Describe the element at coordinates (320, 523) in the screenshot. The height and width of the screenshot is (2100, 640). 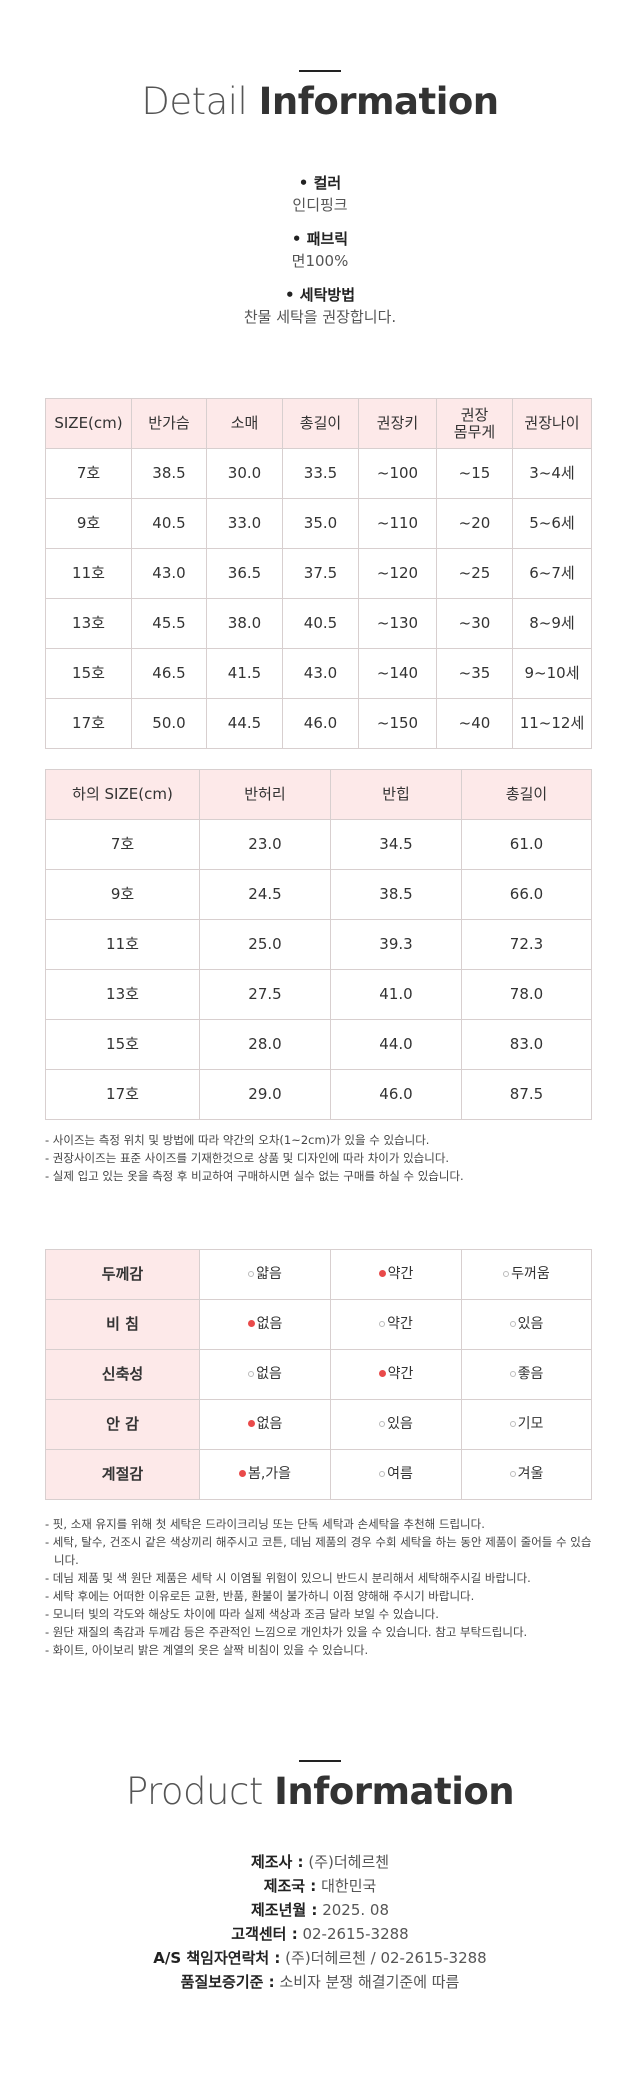
I see `cell: 35.0` at that location.